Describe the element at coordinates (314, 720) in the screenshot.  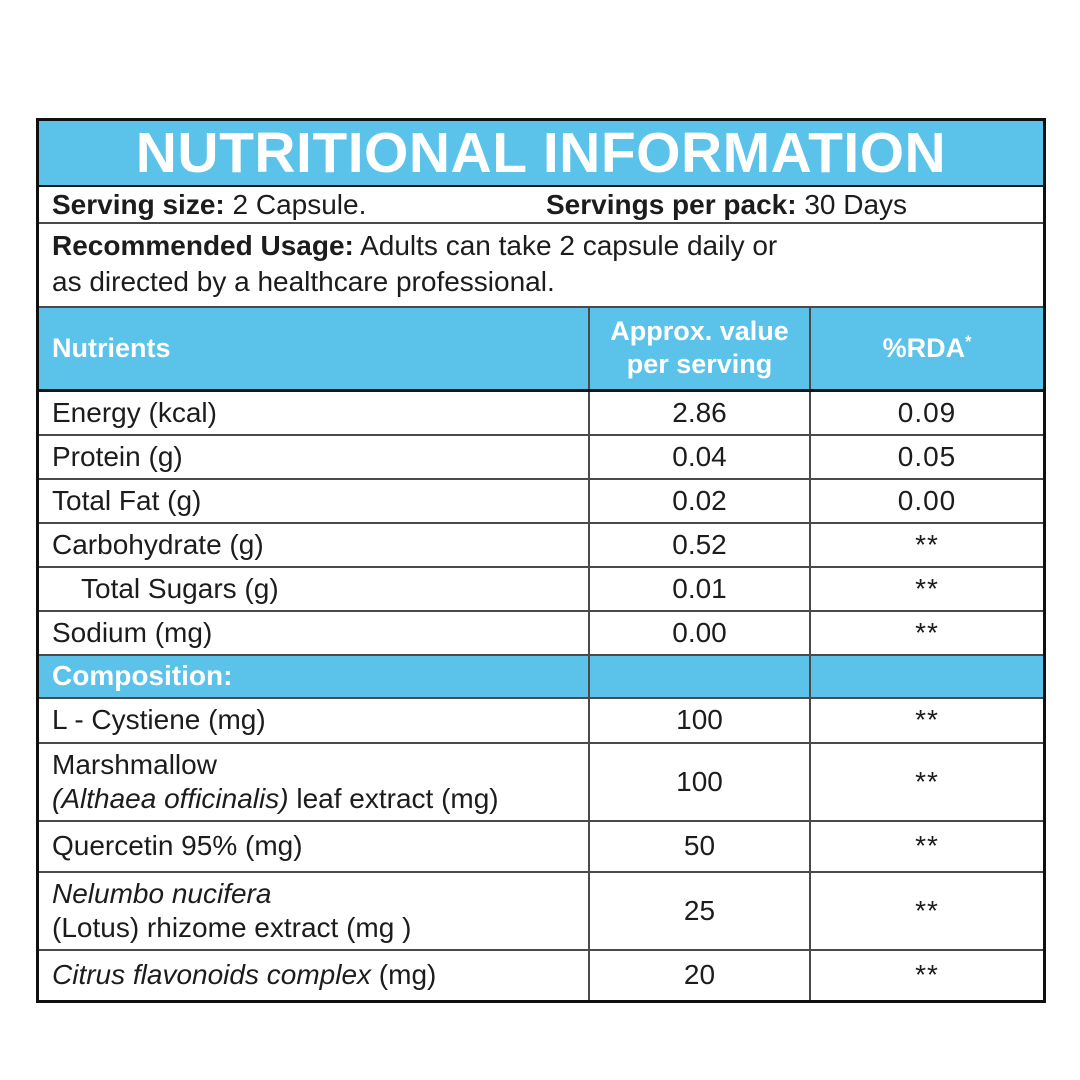
I see `ingredient-label: L - Cystiene (mg)` at that location.